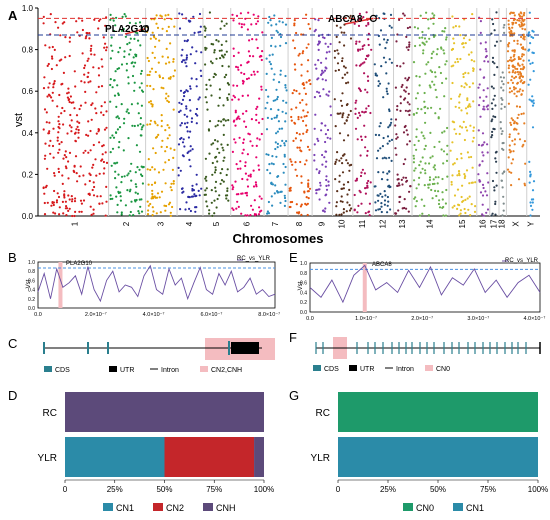 Image resolution: width=550 pixels, height=520 pixels. What do you see at coordinates (303, 274) in the screenshot?
I see `ytick-label: 0.8` at bounding box center [303, 274].